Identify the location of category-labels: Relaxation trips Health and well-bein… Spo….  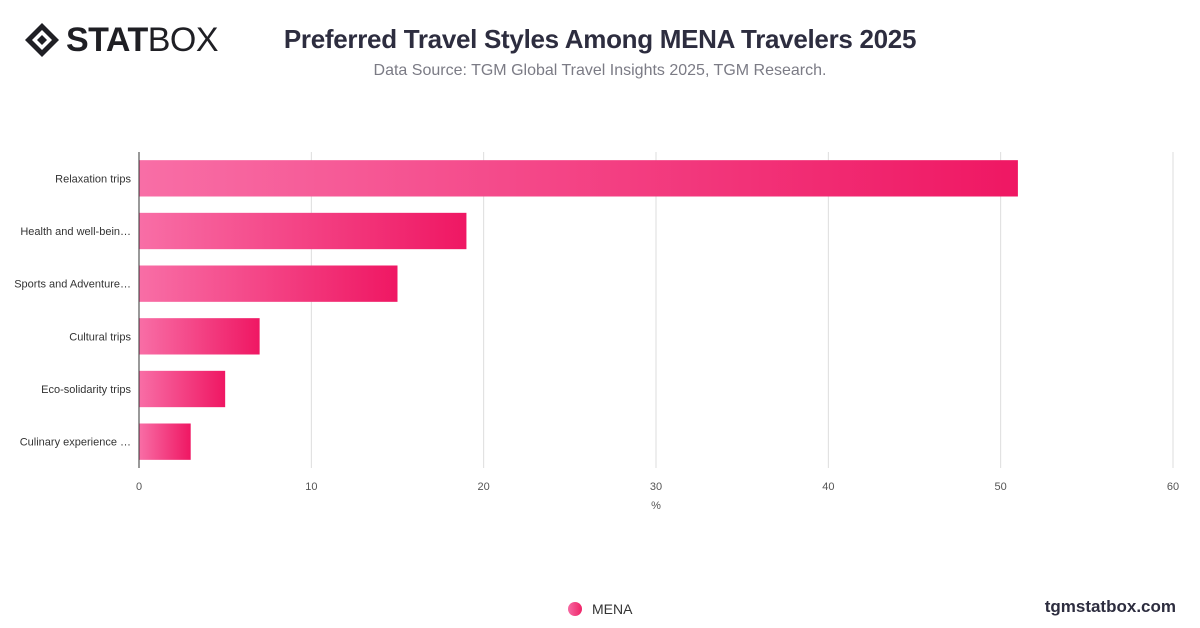
(72, 310).